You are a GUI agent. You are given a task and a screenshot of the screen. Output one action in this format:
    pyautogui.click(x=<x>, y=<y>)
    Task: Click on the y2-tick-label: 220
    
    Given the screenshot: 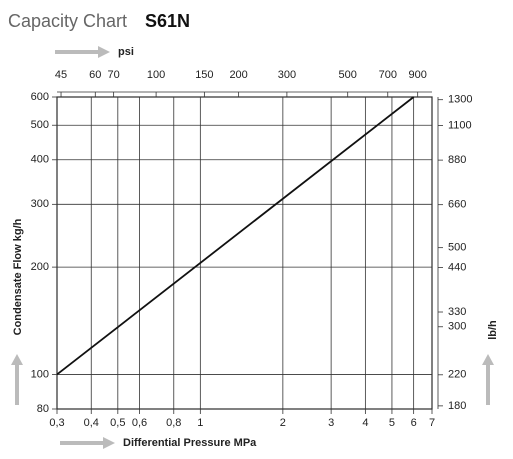 What is the action you would take?
    pyautogui.click(x=457, y=375)
    